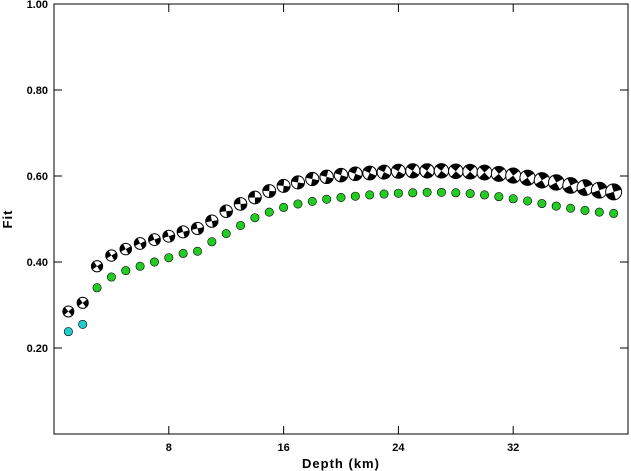  I want to click on x-tick-label: 16, so click(283, 448).